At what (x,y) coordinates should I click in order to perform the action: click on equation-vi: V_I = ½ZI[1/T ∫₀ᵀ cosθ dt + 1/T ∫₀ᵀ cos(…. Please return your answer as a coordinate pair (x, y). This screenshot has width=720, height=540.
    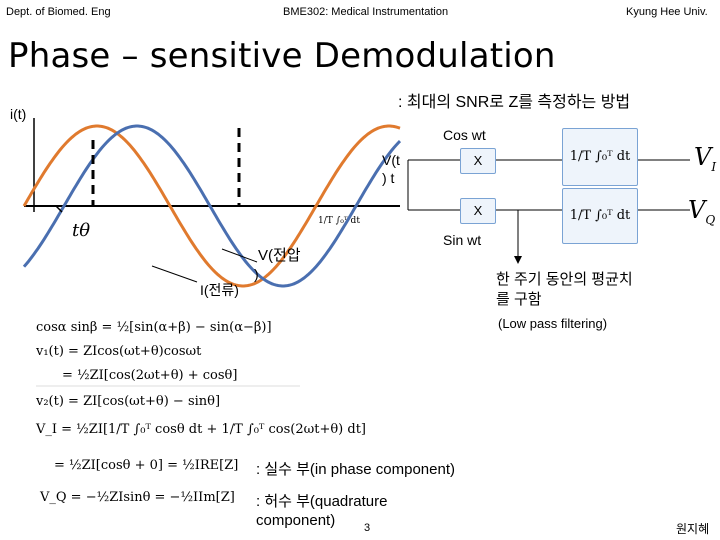
    Looking at the image, I should click on (201, 429).